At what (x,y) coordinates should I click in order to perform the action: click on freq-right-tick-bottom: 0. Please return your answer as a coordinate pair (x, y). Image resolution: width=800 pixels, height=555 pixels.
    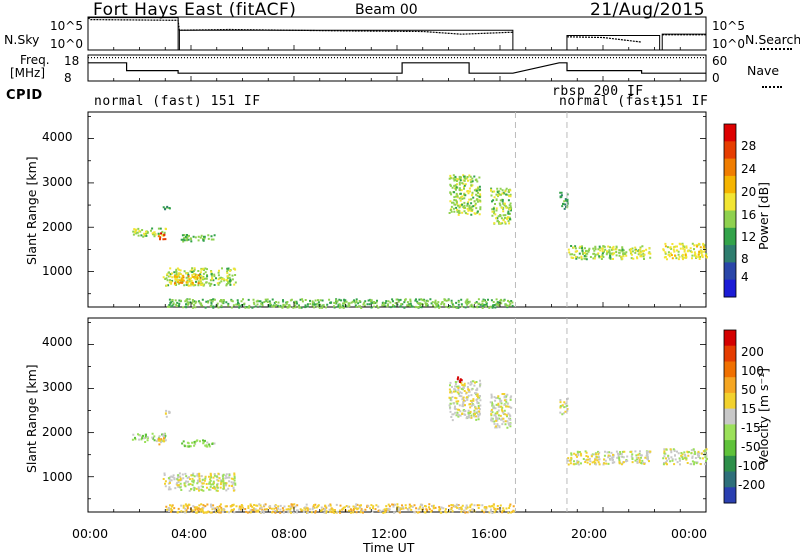
    Looking at the image, I should click on (716, 78).